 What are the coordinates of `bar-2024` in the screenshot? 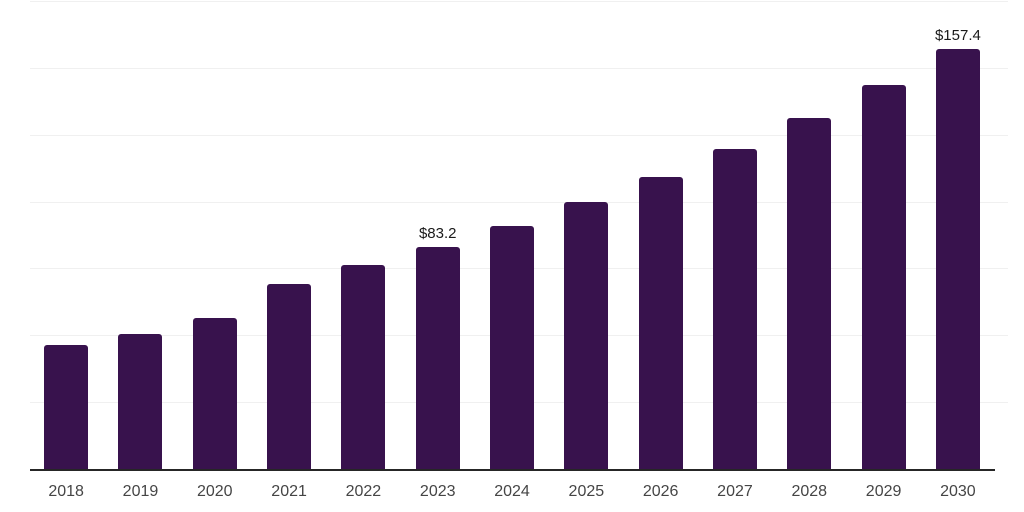 It's located at (512, 348).